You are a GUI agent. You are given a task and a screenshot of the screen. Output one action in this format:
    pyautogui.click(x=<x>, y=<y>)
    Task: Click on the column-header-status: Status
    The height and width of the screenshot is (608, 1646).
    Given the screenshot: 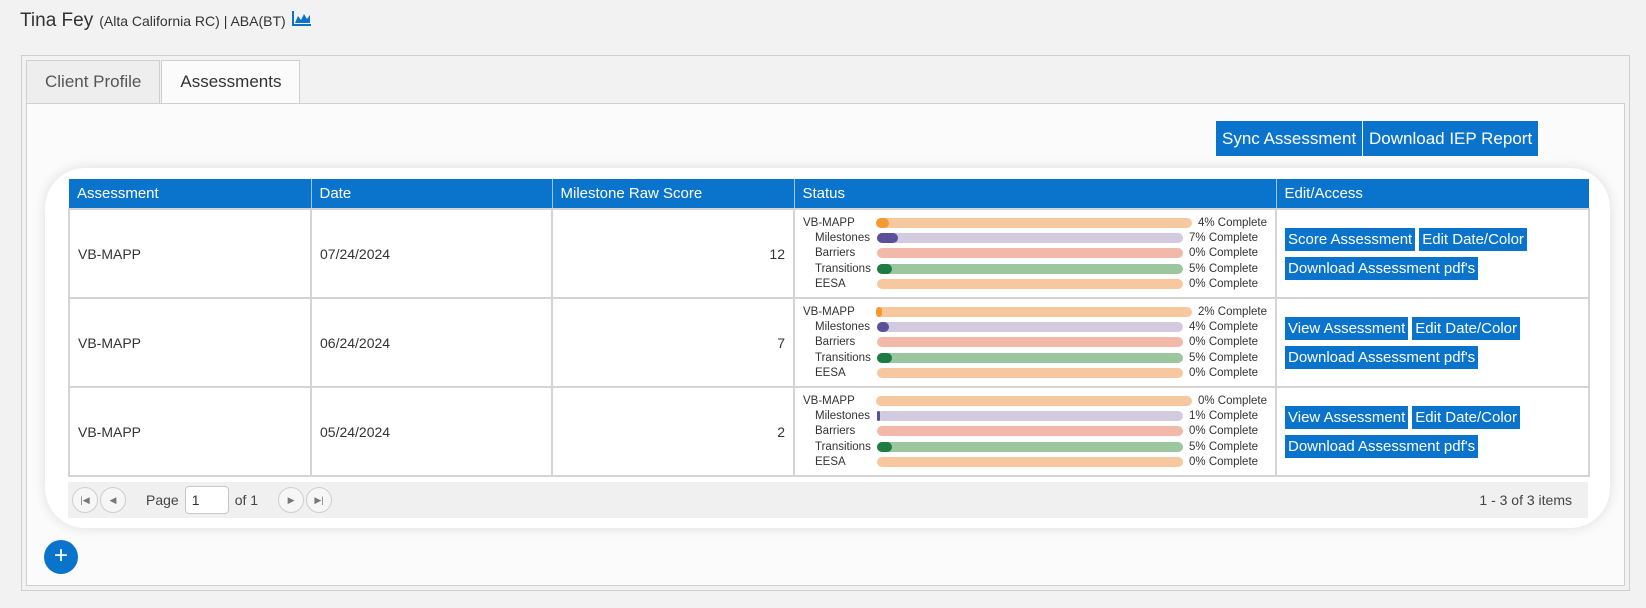 What is the action you would take?
    pyautogui.click(x=1035, y=194)
    